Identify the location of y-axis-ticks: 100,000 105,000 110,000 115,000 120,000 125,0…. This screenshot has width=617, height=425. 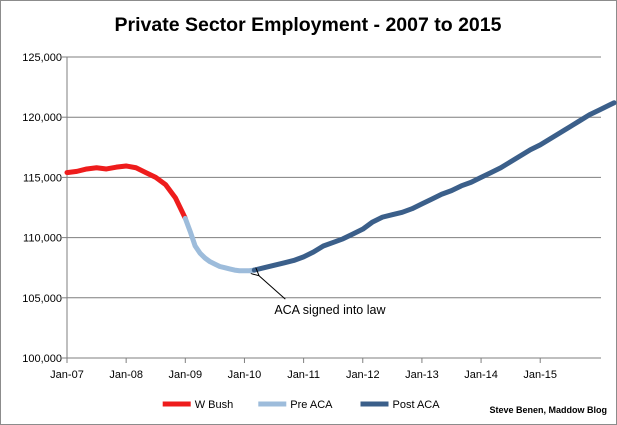
(44, 208).